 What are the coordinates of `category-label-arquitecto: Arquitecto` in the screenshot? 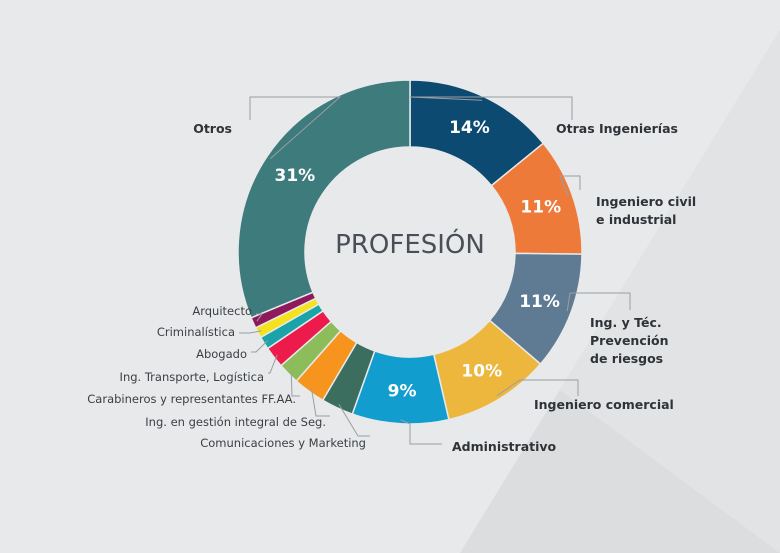 It's located at (222, 311).